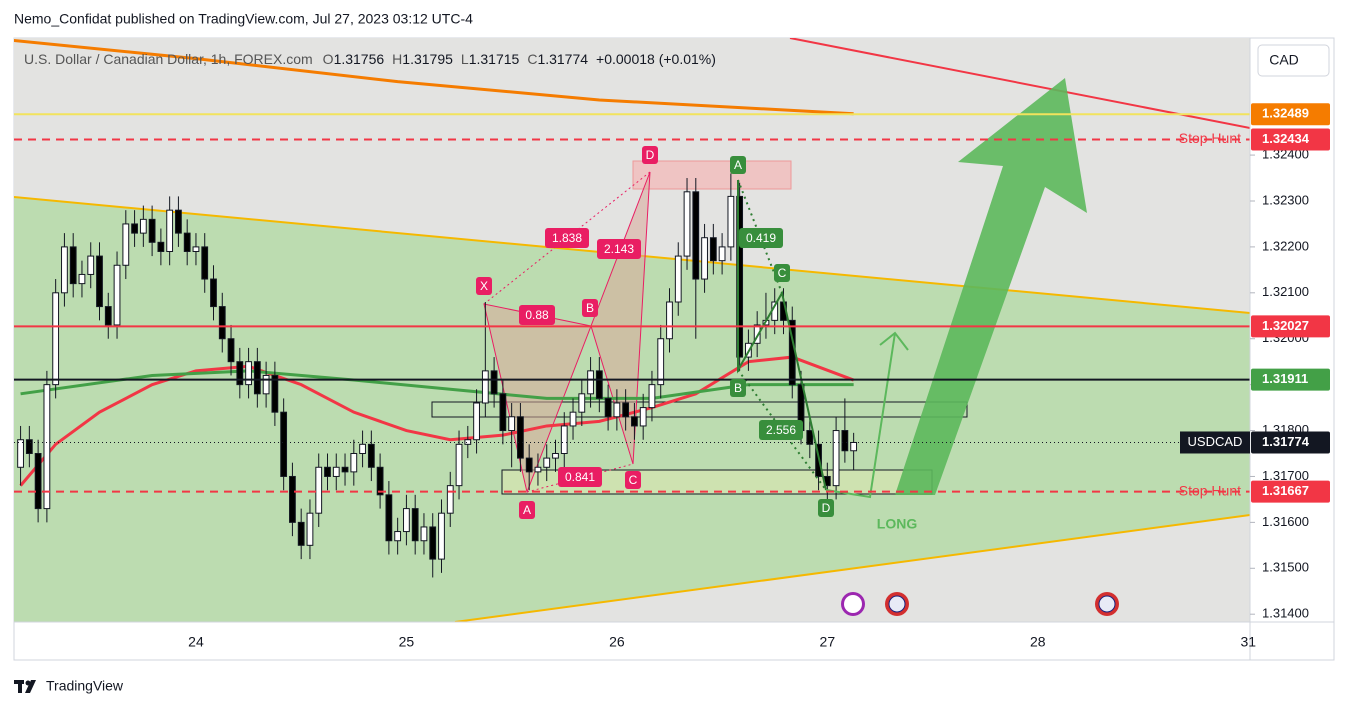  What do you see at coordinates (1286, 441) in the screenshot?
I see `price-label: 1.31774` at bounding box center [1286, 441].